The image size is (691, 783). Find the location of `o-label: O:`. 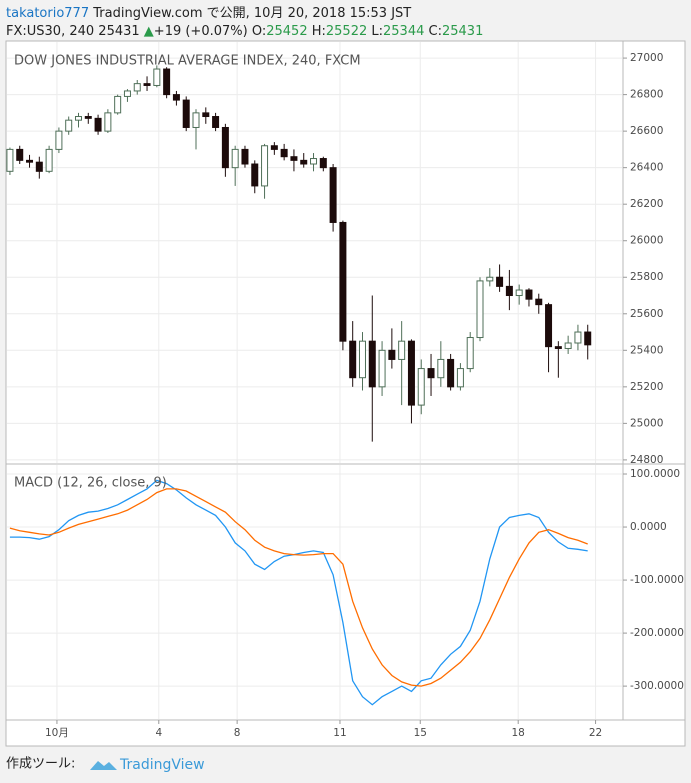

o-label: O: is located at coordinates (259, 31).